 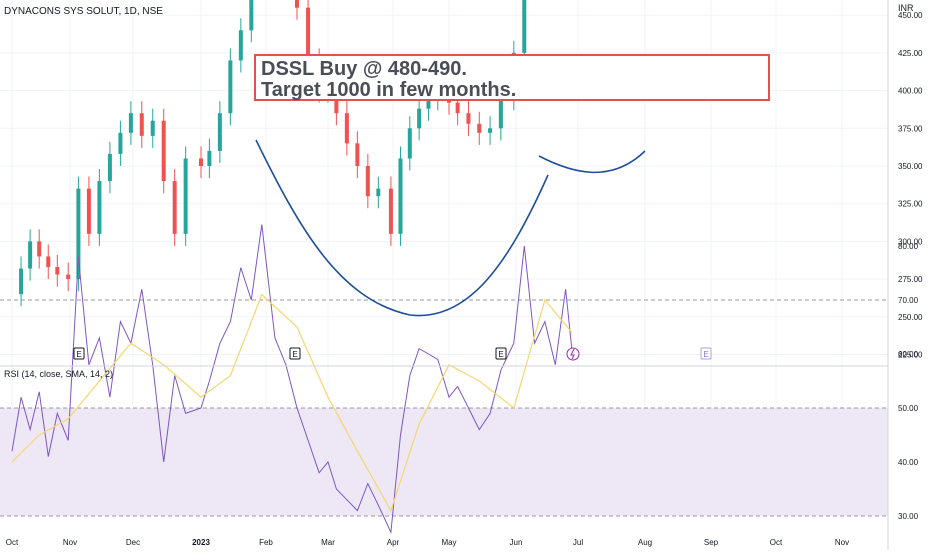 What do you see at coordinates (910, 279) in the screenshot?
I see `price-tick-label: 275.00` at bounding box center [910, 279].